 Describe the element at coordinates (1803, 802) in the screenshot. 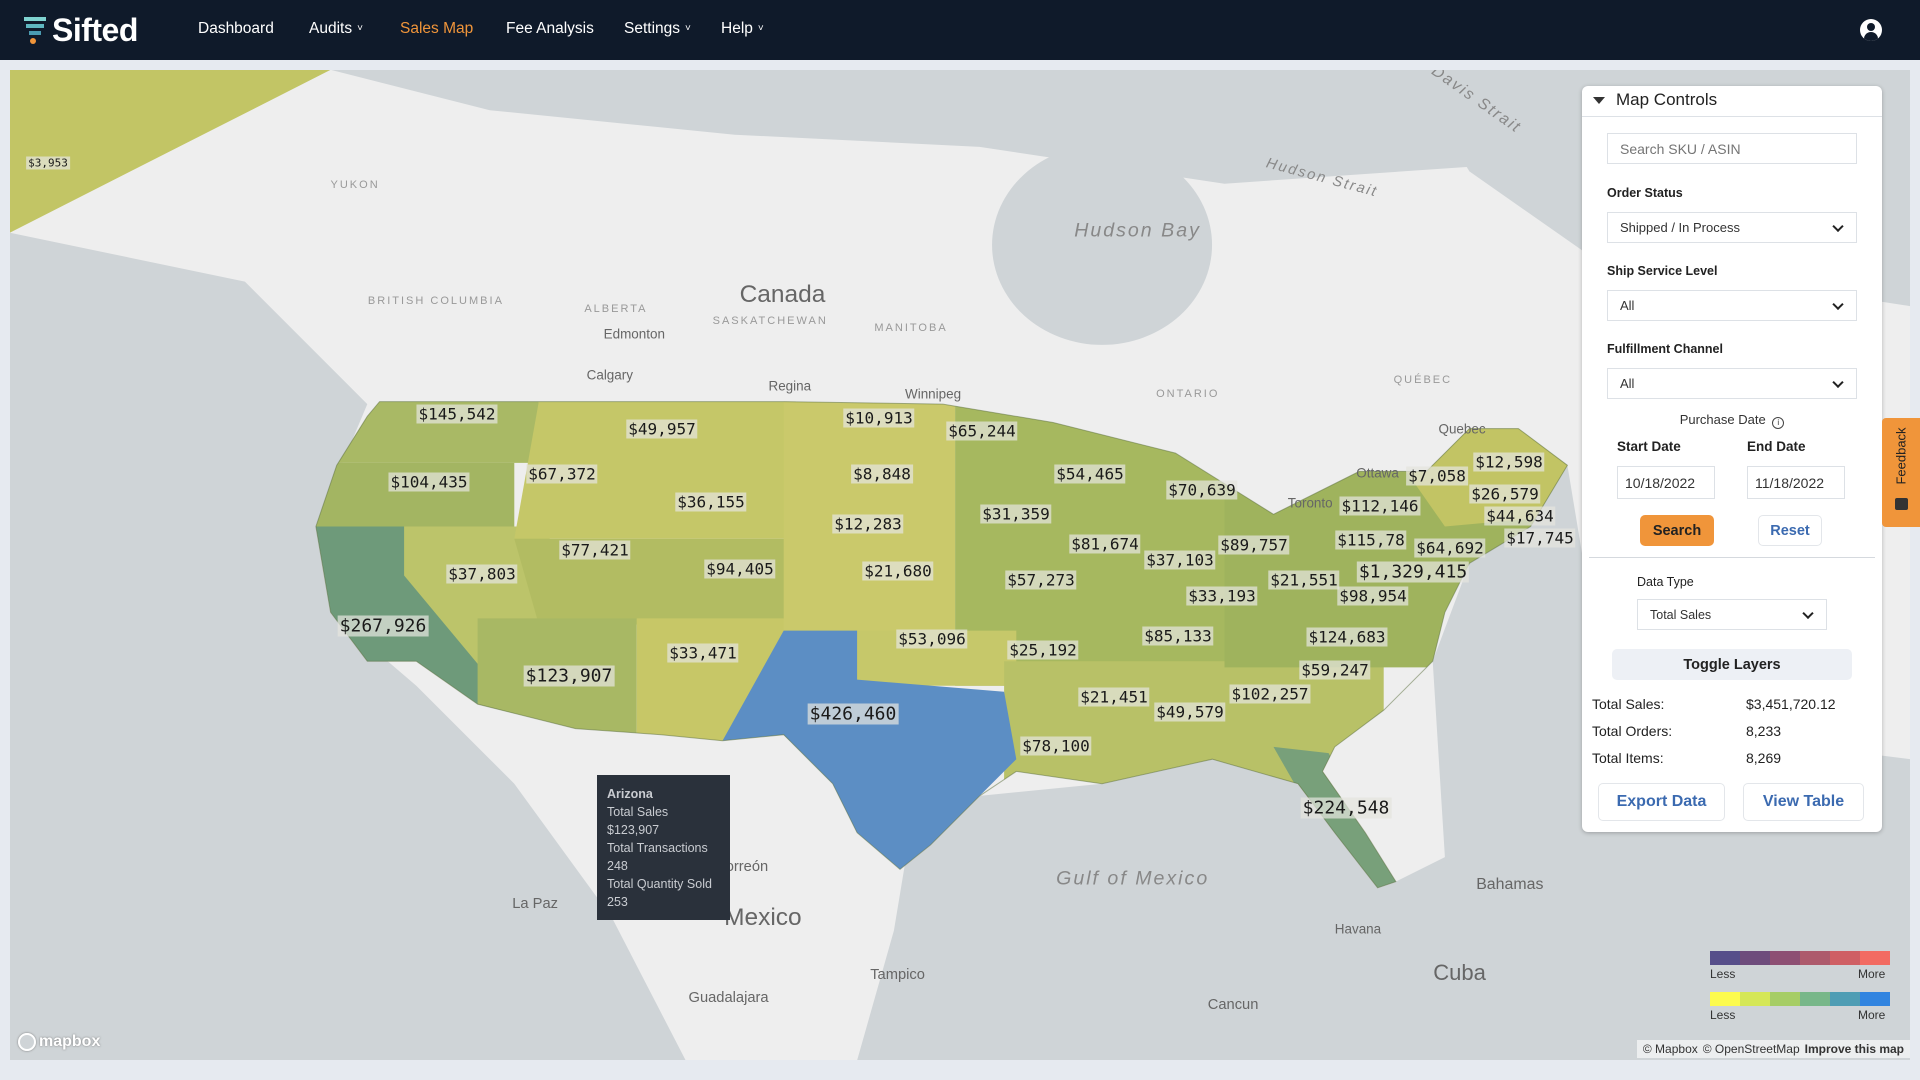

I see `view-table-button: View Table` at that location.